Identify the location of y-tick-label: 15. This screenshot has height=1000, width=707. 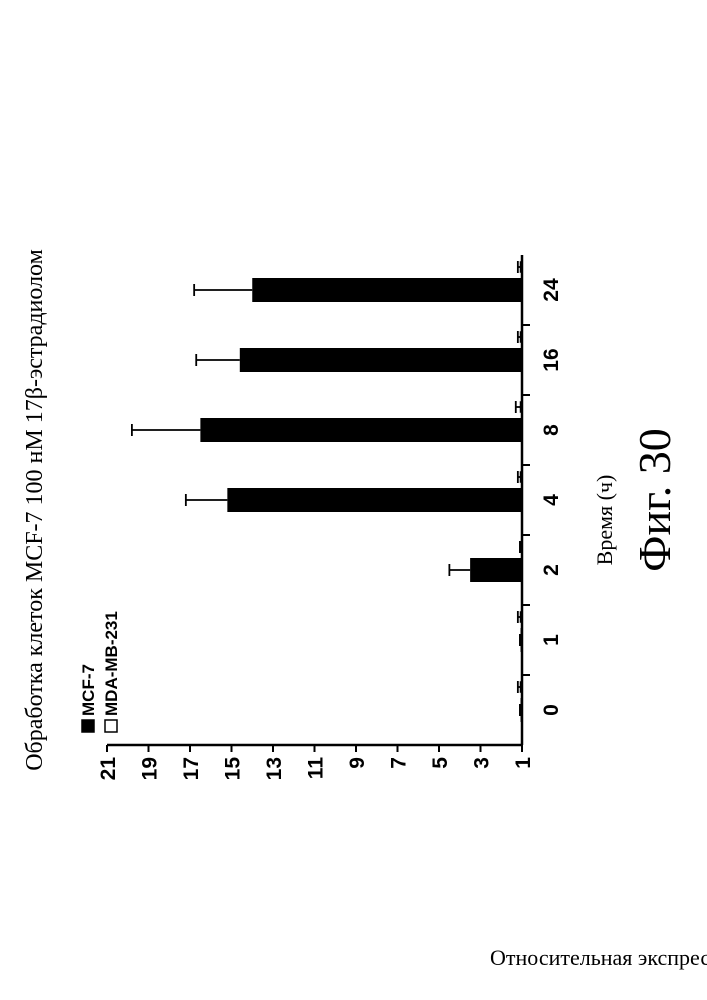
(233, 769).